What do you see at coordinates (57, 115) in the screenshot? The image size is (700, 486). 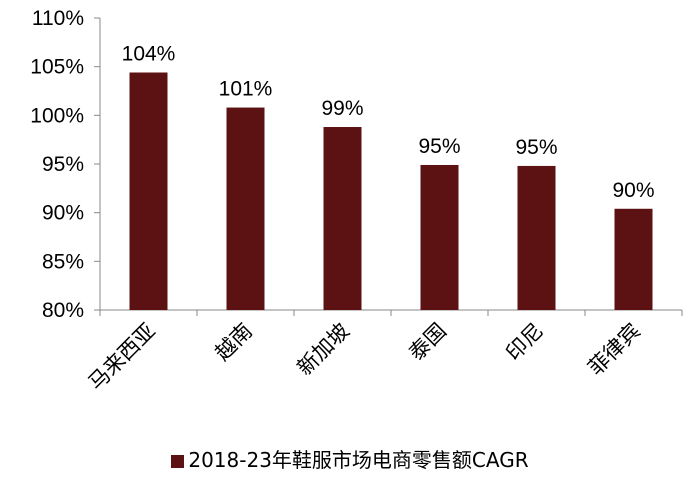 I see `y-tick-label: 100%` at bounding box center [57, 115].